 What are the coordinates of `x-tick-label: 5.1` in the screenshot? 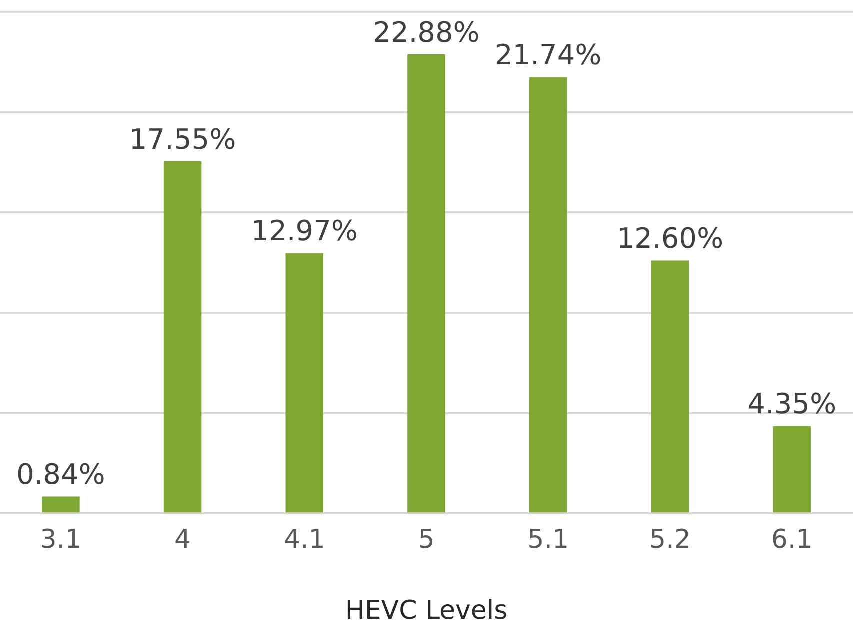 It's located at (549, 539).